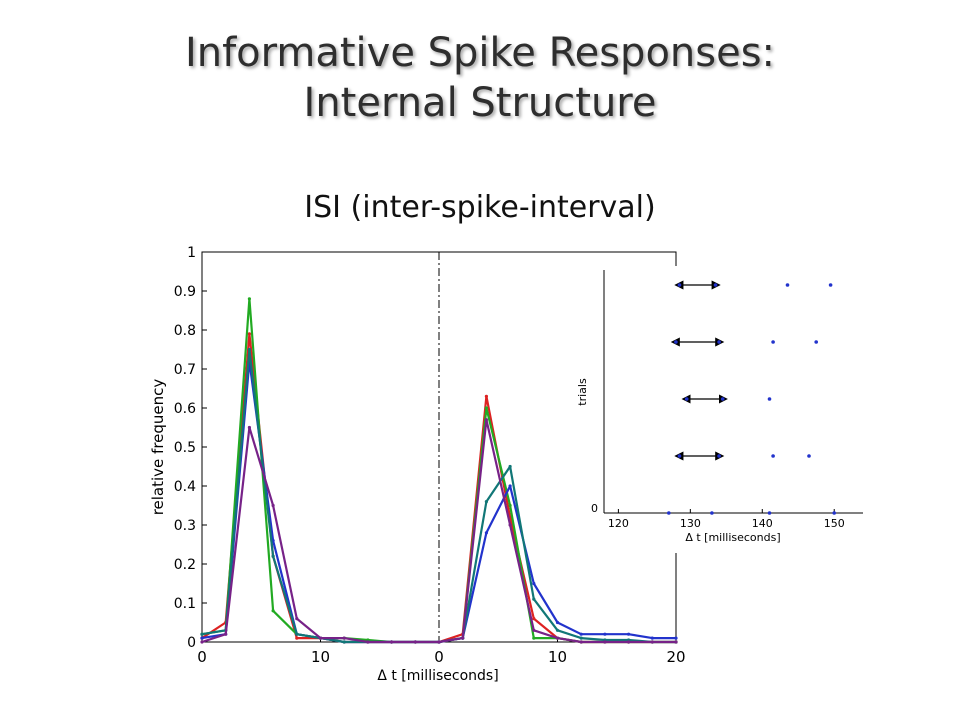 This screenshot has width=960, height=720. What do you see at coordinates (185, 370) in the screenshot?
I see `y-tick-label: 0.7` at bounding box center [185, 370].